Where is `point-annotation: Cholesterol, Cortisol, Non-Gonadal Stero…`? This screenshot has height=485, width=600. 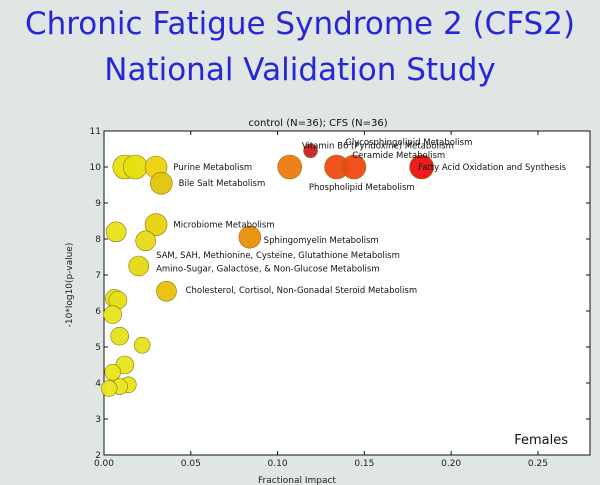 point-annotation: Cholesterol, Cortisol, Non-Gonadal Stero… is located at coordinates (302, 291).